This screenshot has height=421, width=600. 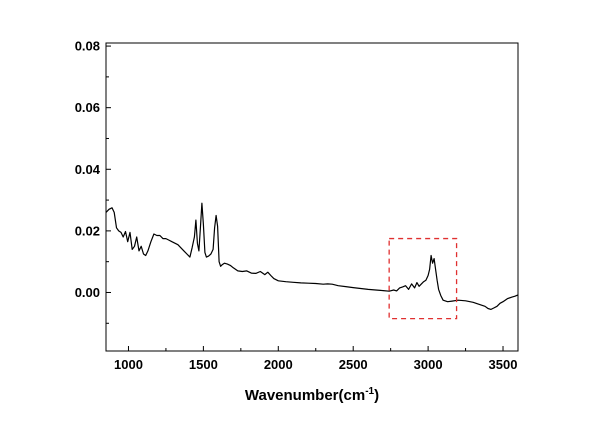 What do you see at coordinates (423, 278) in the screenshot?
I see `highlight-box` at bounding box center [423, 278].